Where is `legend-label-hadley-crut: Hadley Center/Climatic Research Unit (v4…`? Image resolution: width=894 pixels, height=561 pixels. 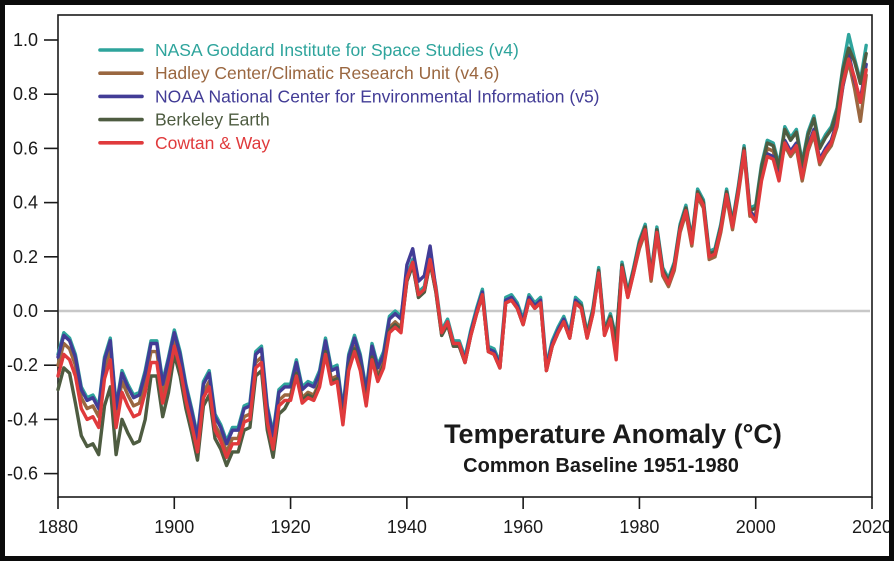 legend-label-hadley-crut: Hadley Center/Climatic Research Unit (v4… is located at coordinates (327, 73).